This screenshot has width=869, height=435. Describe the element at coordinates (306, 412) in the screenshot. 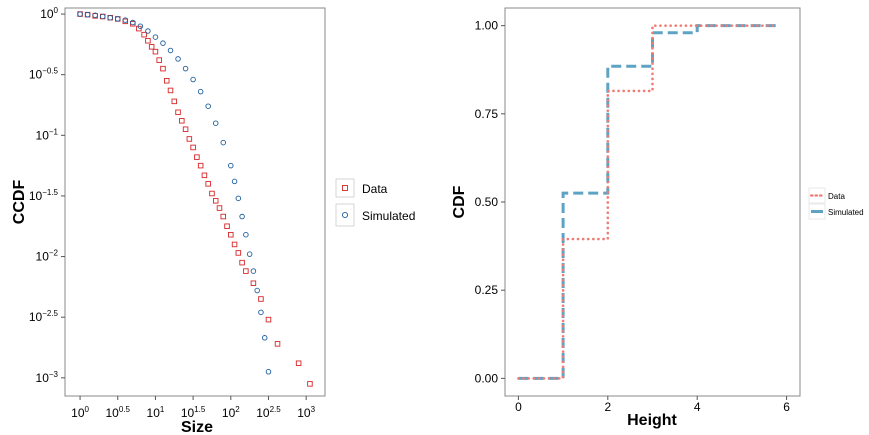

I see `ccdf-x-tick-label: 10³` at that location.